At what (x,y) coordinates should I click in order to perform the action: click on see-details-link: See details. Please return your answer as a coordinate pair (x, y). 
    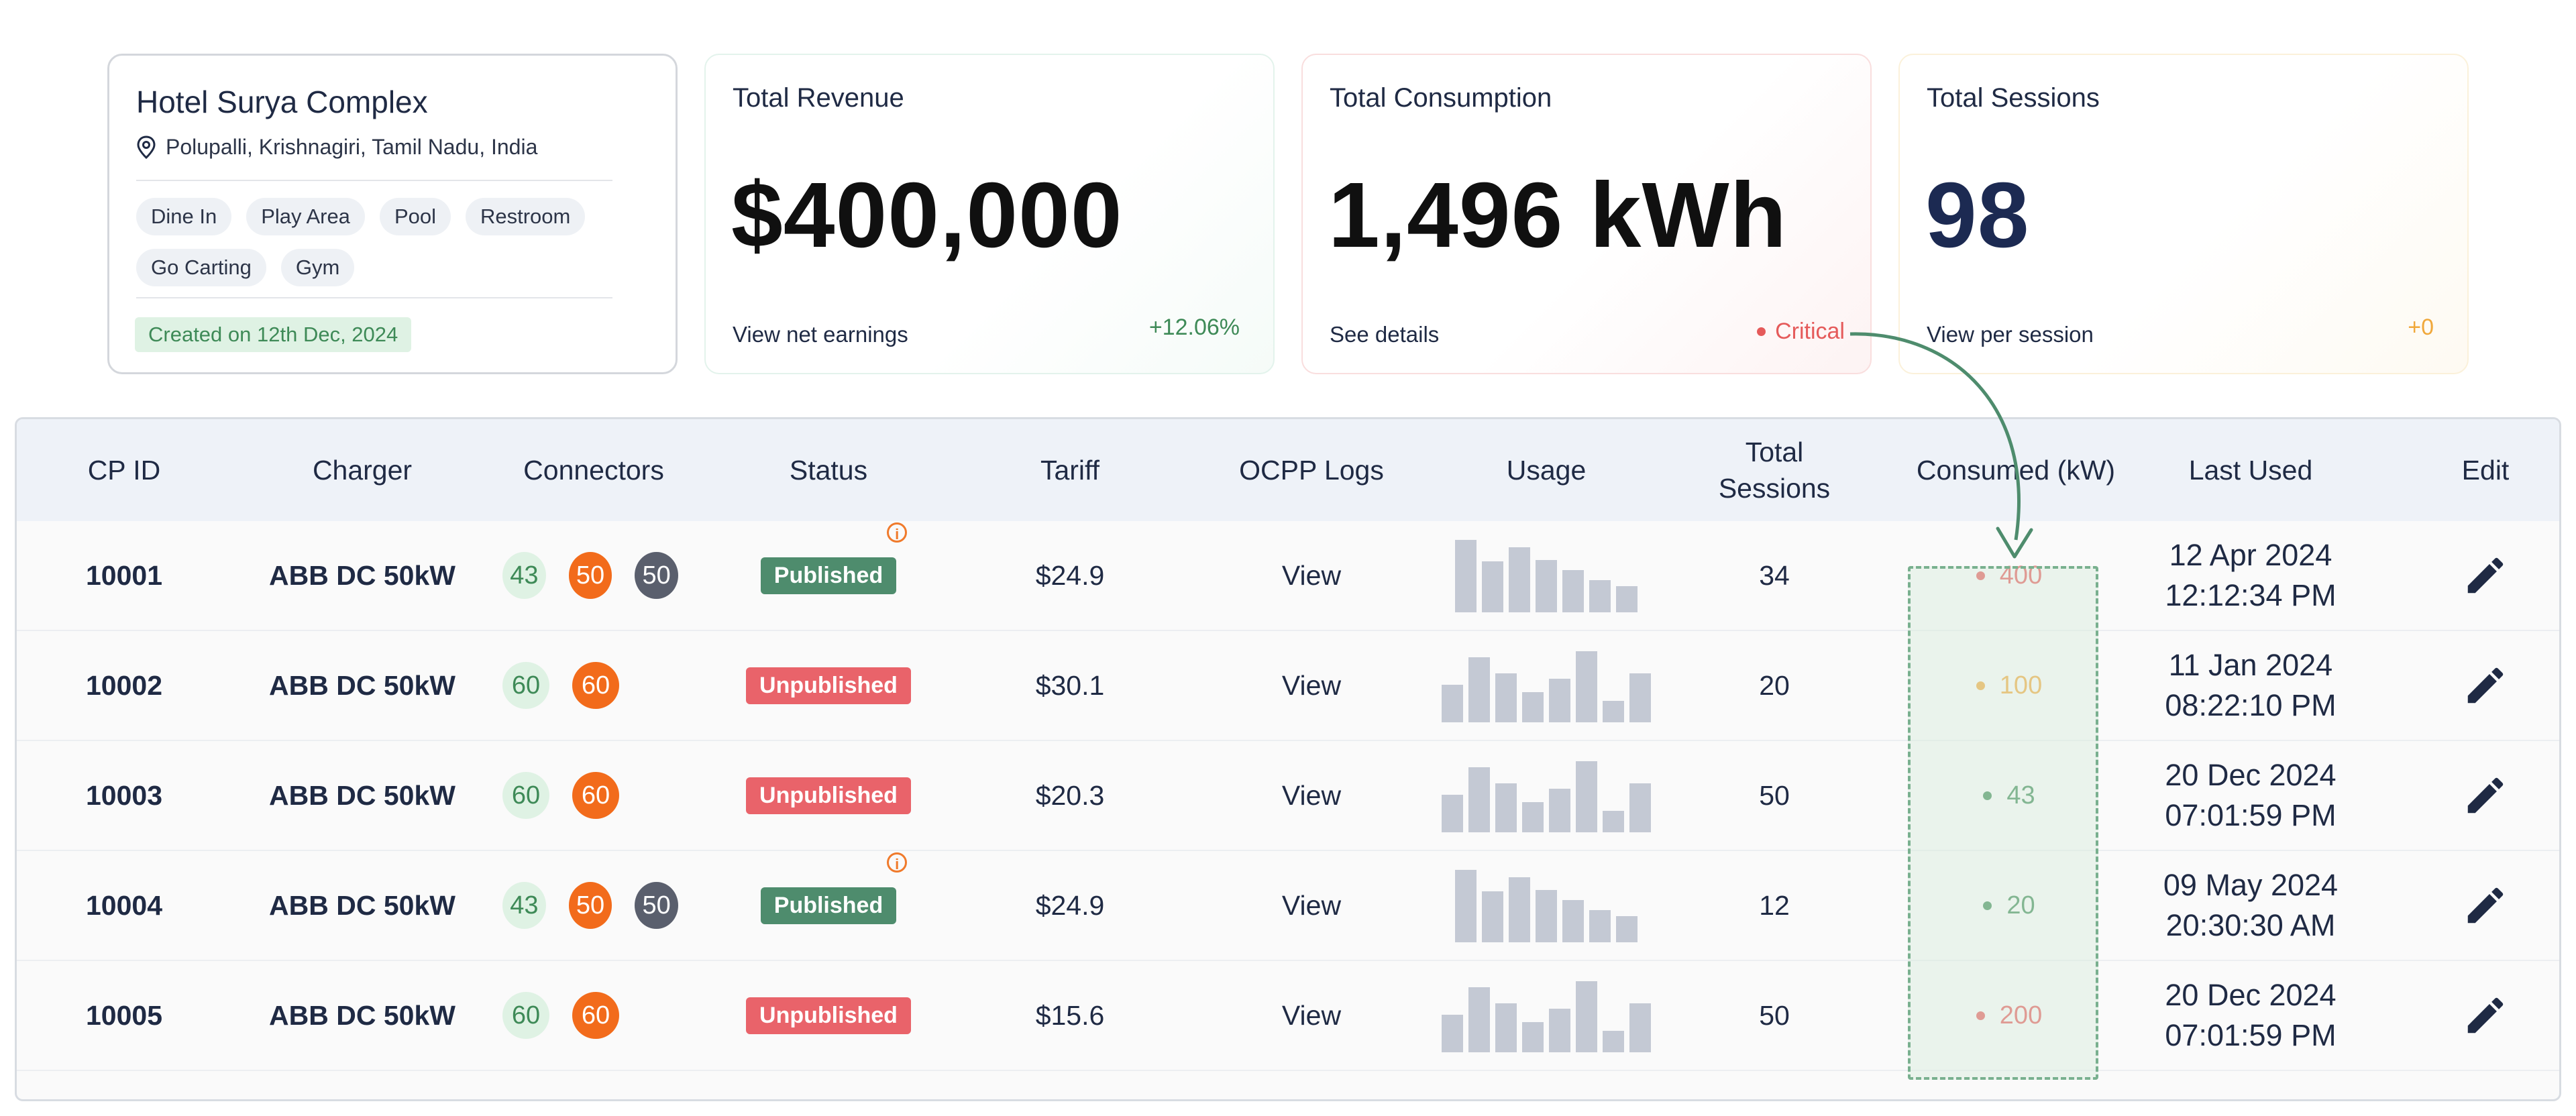
    Looking at the image, I should click on (1385, 334).